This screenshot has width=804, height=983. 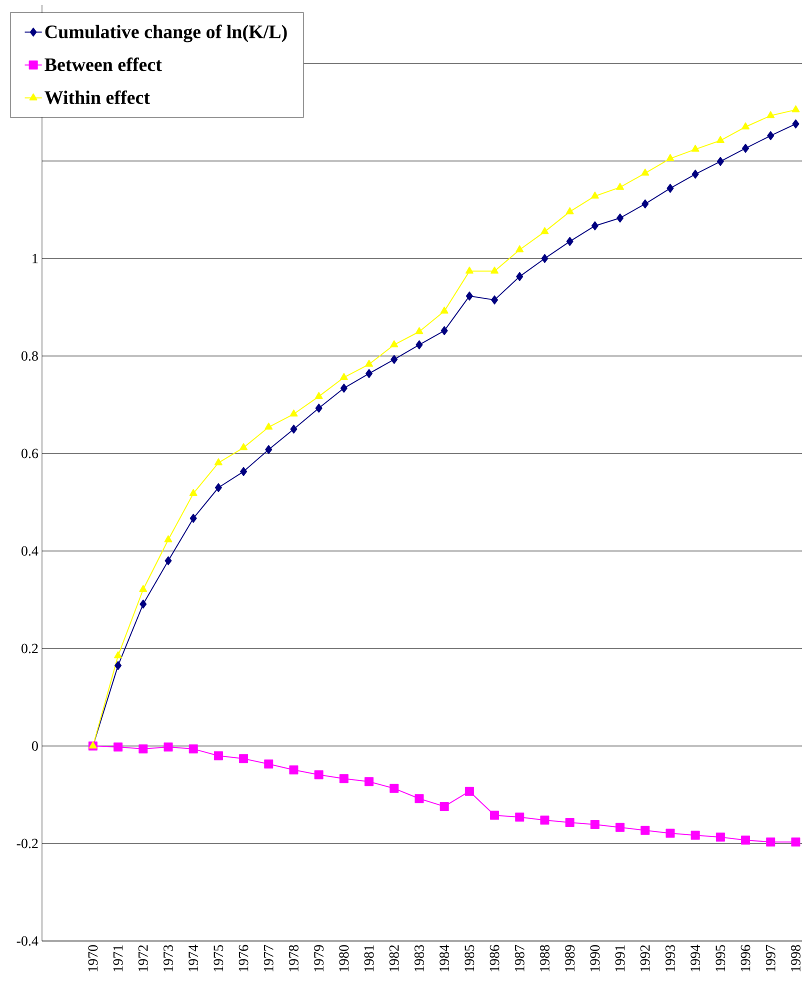 I want to click on x-tick-label: 1979, so click(x=319, y=958).